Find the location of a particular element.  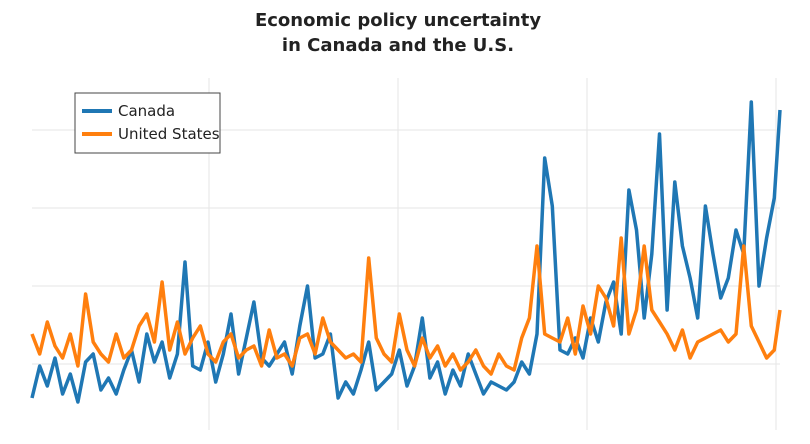

legend-label-united-states: United States is located at coordinates (169, 134).